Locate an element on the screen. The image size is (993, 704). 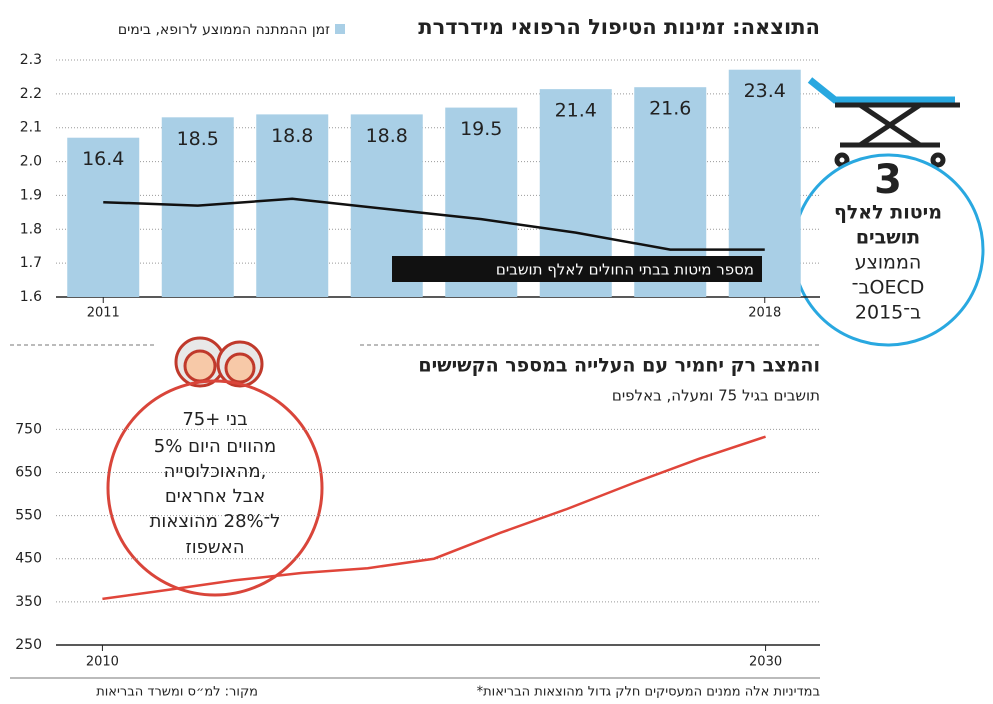
x-tick-label: 2030 is located at coordinates (765, 662).